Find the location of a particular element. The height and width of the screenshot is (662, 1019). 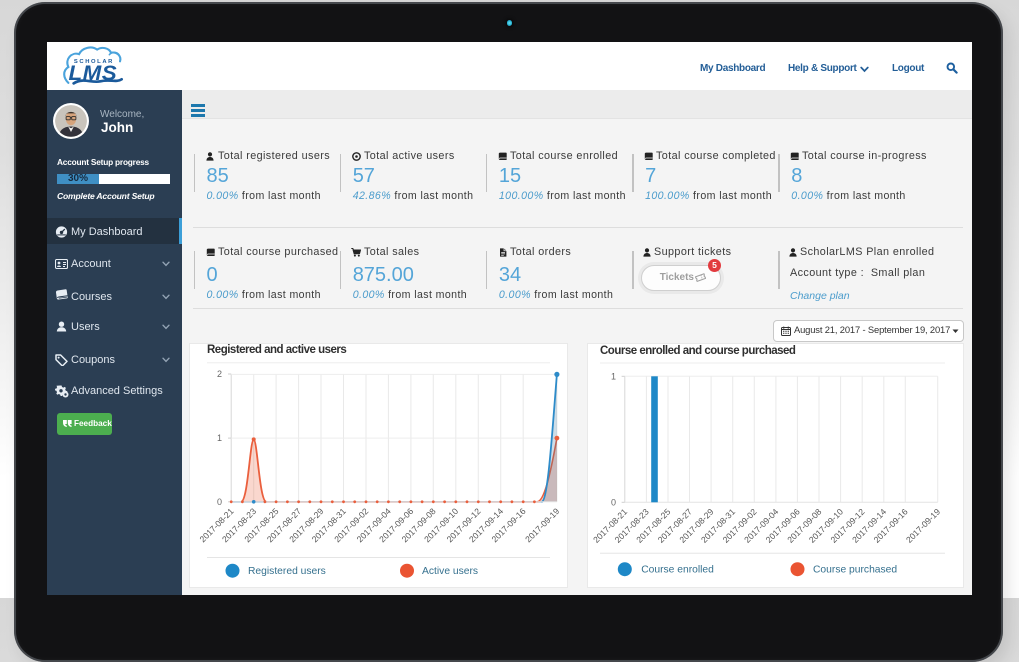

svg-text: Course enrolled is located at coordinates (677, 569).